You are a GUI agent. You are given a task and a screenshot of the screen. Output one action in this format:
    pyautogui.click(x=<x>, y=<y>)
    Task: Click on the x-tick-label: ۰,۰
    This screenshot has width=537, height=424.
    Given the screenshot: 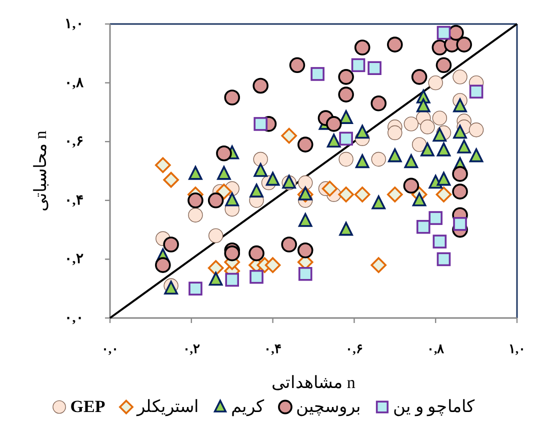 What is the action you would take?
    pyautogui.click(x=110, y=348)
    